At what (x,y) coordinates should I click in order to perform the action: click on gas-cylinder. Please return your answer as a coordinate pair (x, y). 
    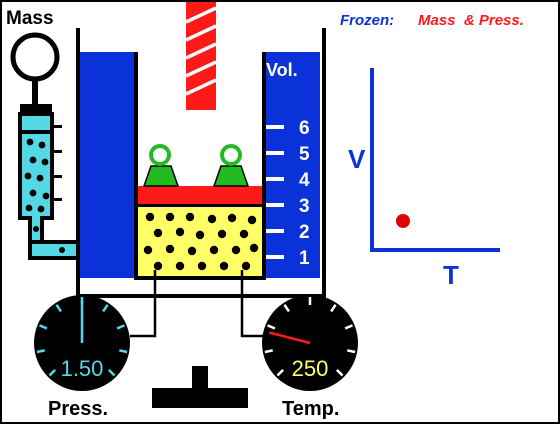
    Looking at the image, I should click on (200, 166).